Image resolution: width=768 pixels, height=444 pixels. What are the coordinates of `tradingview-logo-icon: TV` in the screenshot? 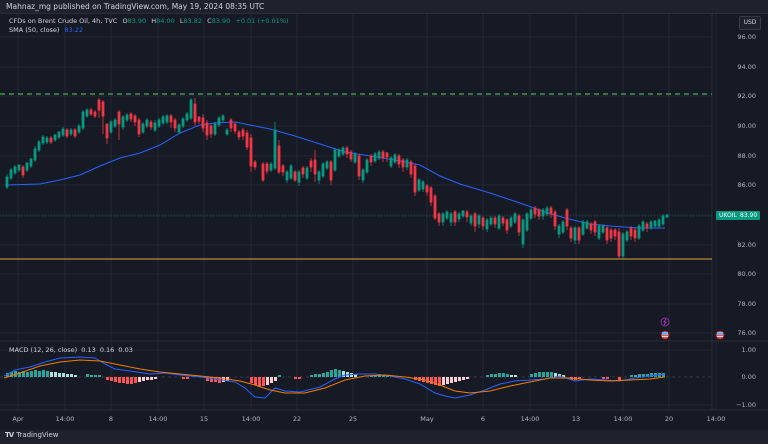 It's located at (9, 435).